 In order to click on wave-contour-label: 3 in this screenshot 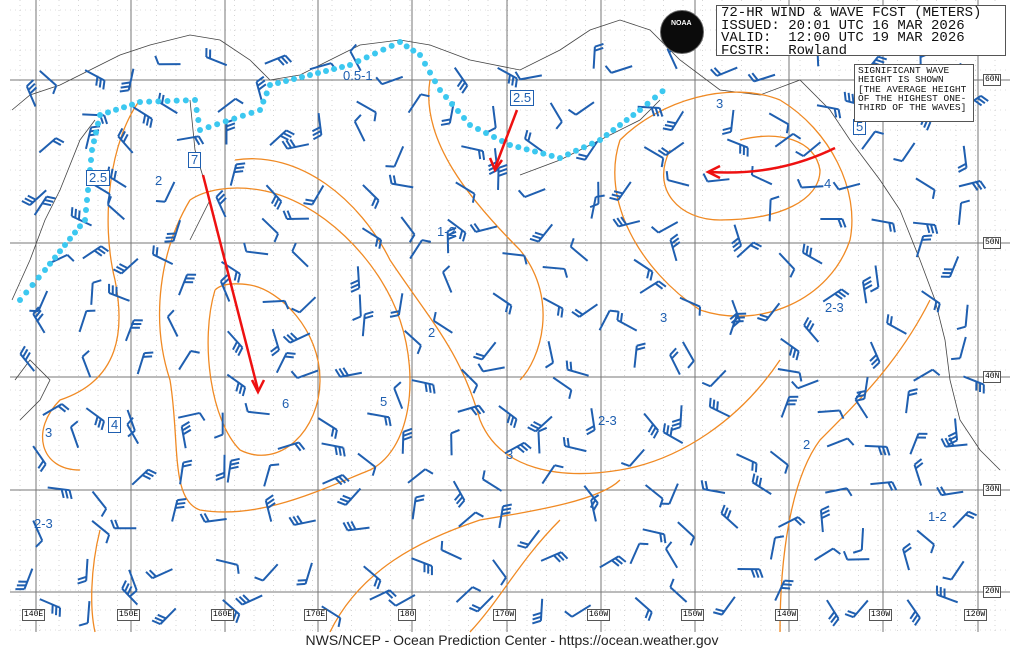, I will do `click(49, 432)`.